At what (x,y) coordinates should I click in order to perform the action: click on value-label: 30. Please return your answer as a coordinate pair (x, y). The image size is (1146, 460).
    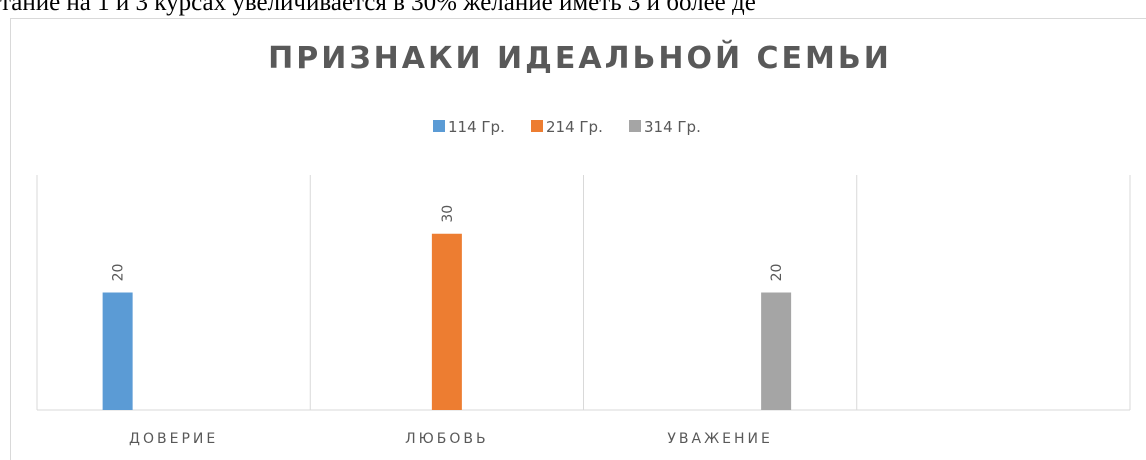
    Looking at the image, I should click on (448, 214).